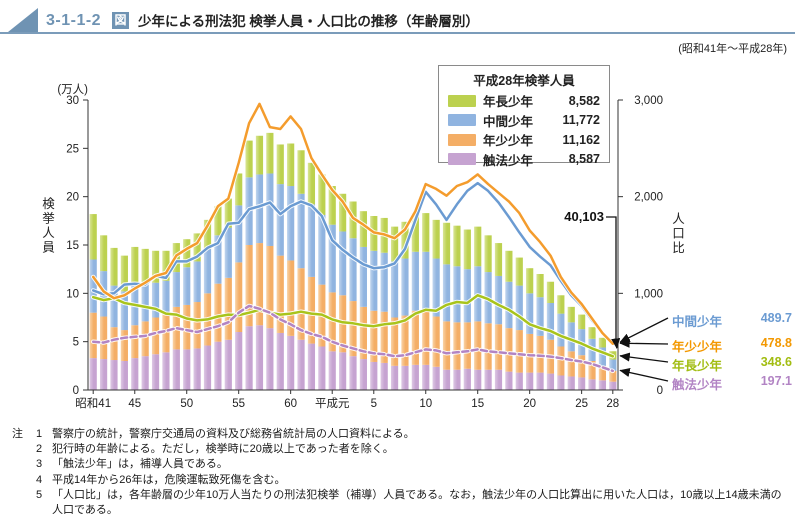 The image size is (795, 528). I want to click on note-number: 4, so click(39, 479).